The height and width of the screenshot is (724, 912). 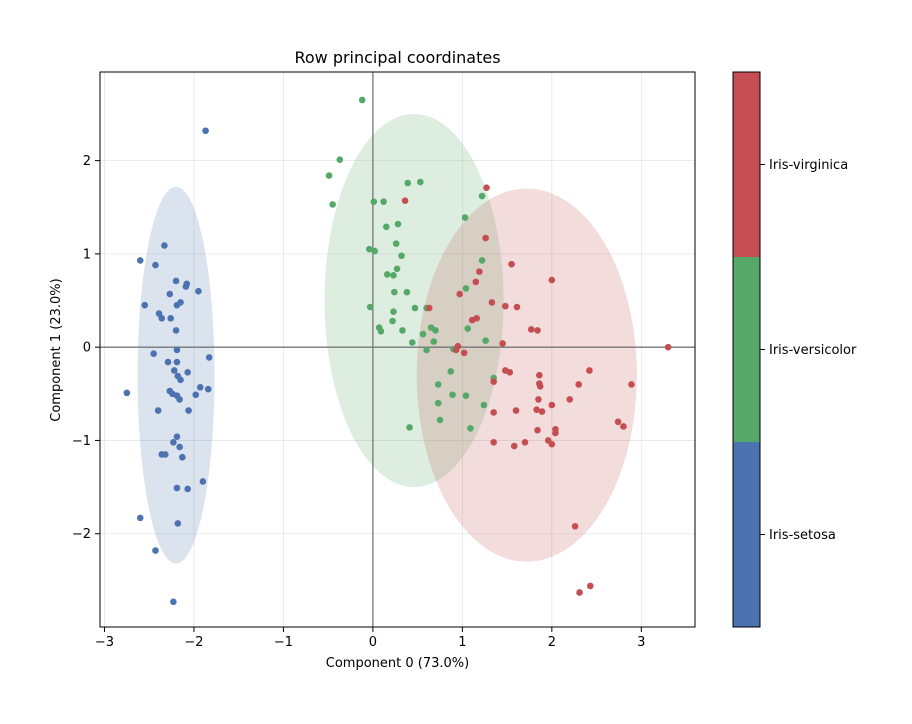 What do you see at coordinates (552, 642) in the screenshot?
I see `x-tick-label: 2` at bounding box center [552, 642].